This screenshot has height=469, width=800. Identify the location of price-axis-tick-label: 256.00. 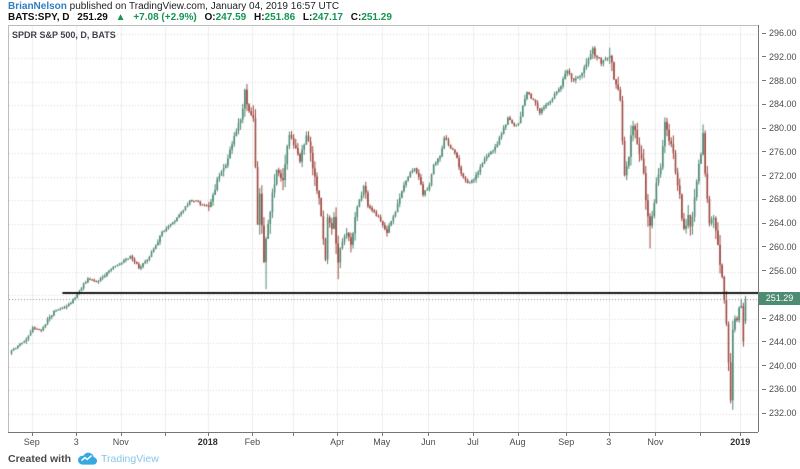
(779, 271).